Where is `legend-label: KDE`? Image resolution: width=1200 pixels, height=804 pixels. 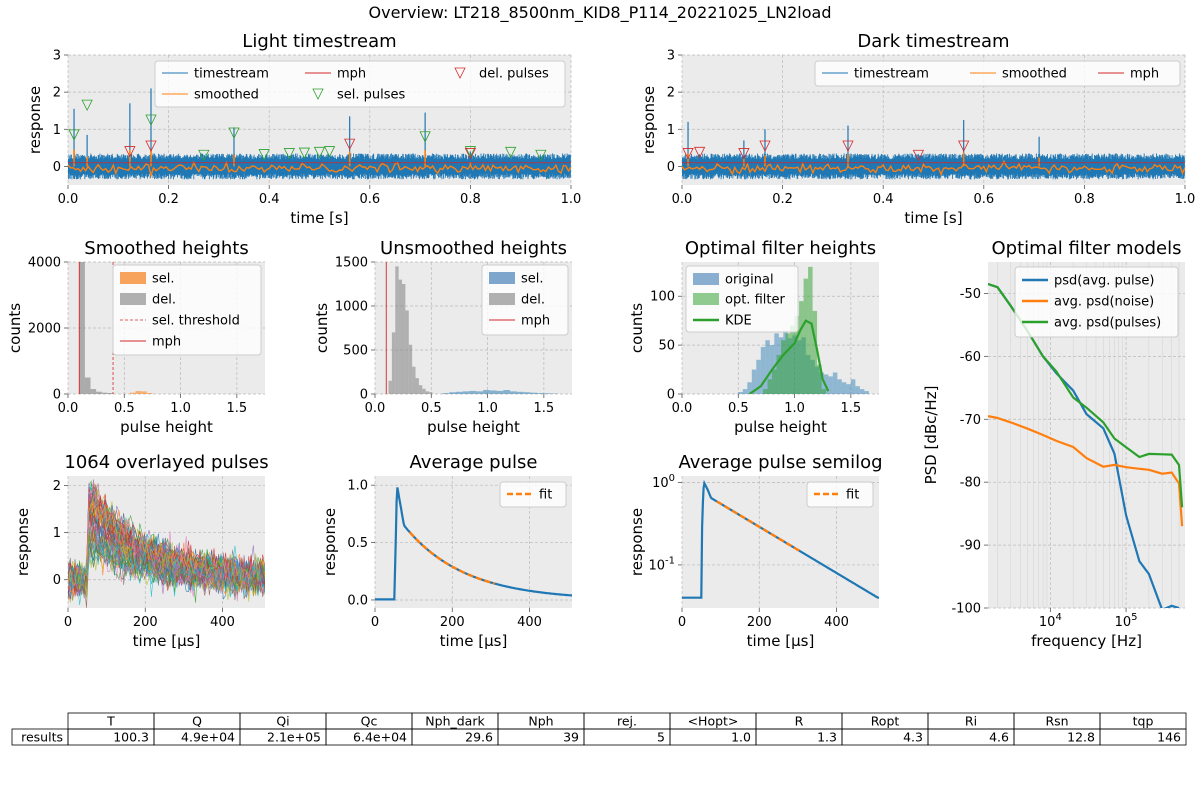 legend-label: KDE is located at coordinates (738, 321).